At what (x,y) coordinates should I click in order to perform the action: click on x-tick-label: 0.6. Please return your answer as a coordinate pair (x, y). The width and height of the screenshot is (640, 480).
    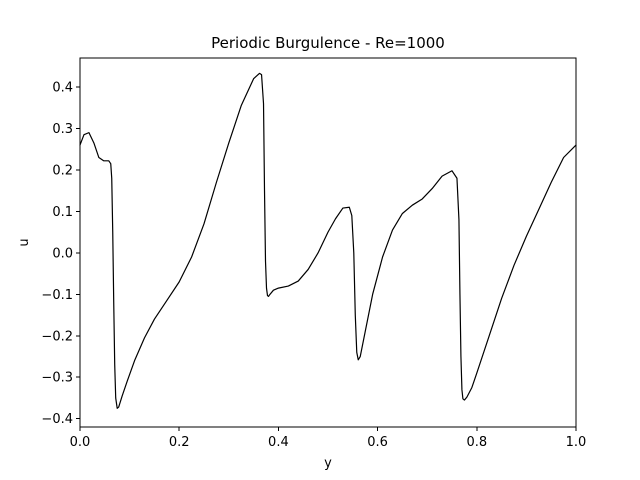
    Looking at the image, I should click on (377, 442).